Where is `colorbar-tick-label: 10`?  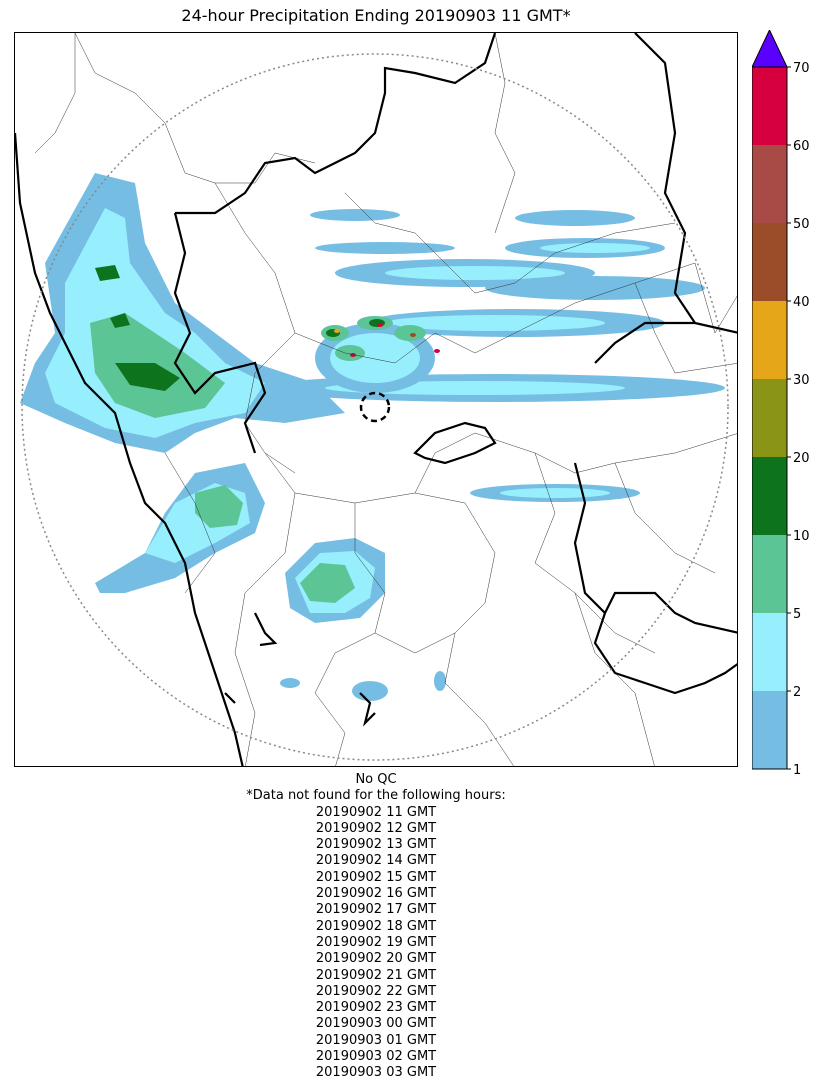
colorbar-tick-label: 10 is located at coordinates (801, 536).